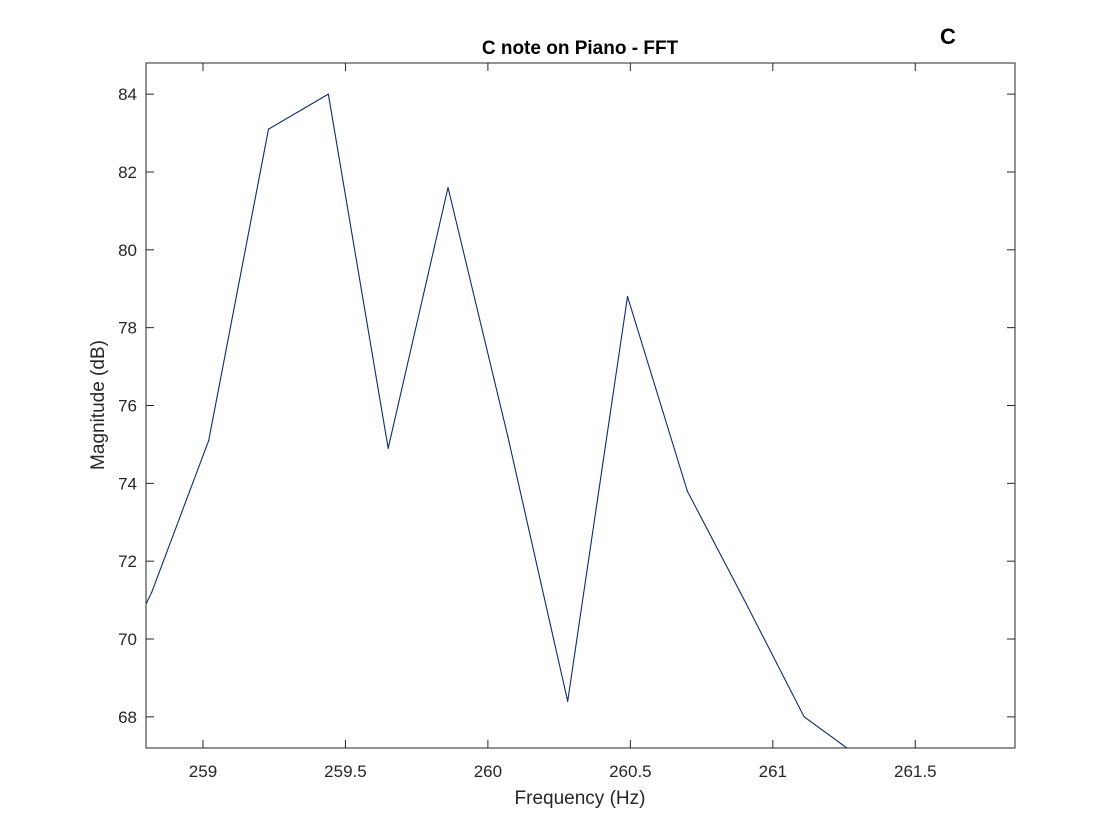 This screenshot has width=1120, height=840. I want to click on y-tick-label: 76, so click(127, 406).